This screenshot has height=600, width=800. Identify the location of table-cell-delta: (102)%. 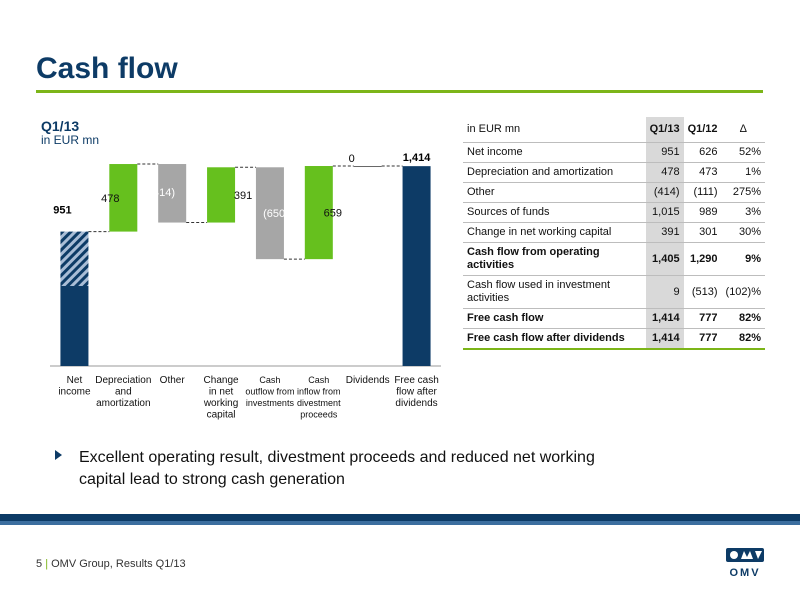
(743, 292).